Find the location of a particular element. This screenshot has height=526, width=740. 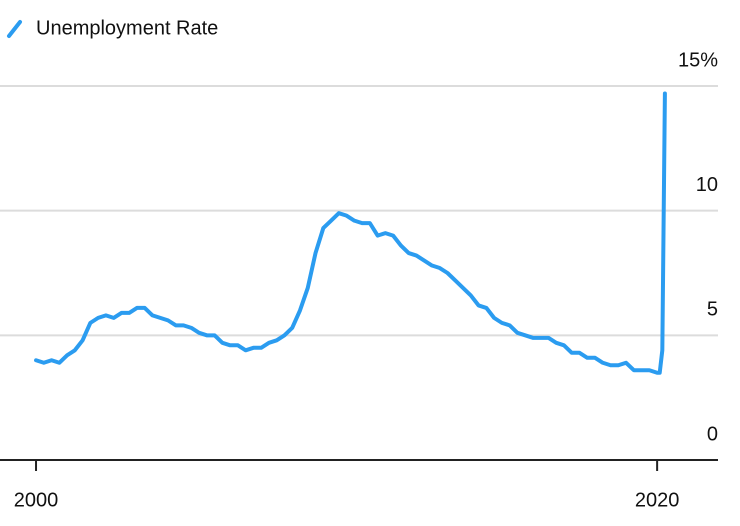

y-tick-label: 5 is located at coordinates (712, 310).